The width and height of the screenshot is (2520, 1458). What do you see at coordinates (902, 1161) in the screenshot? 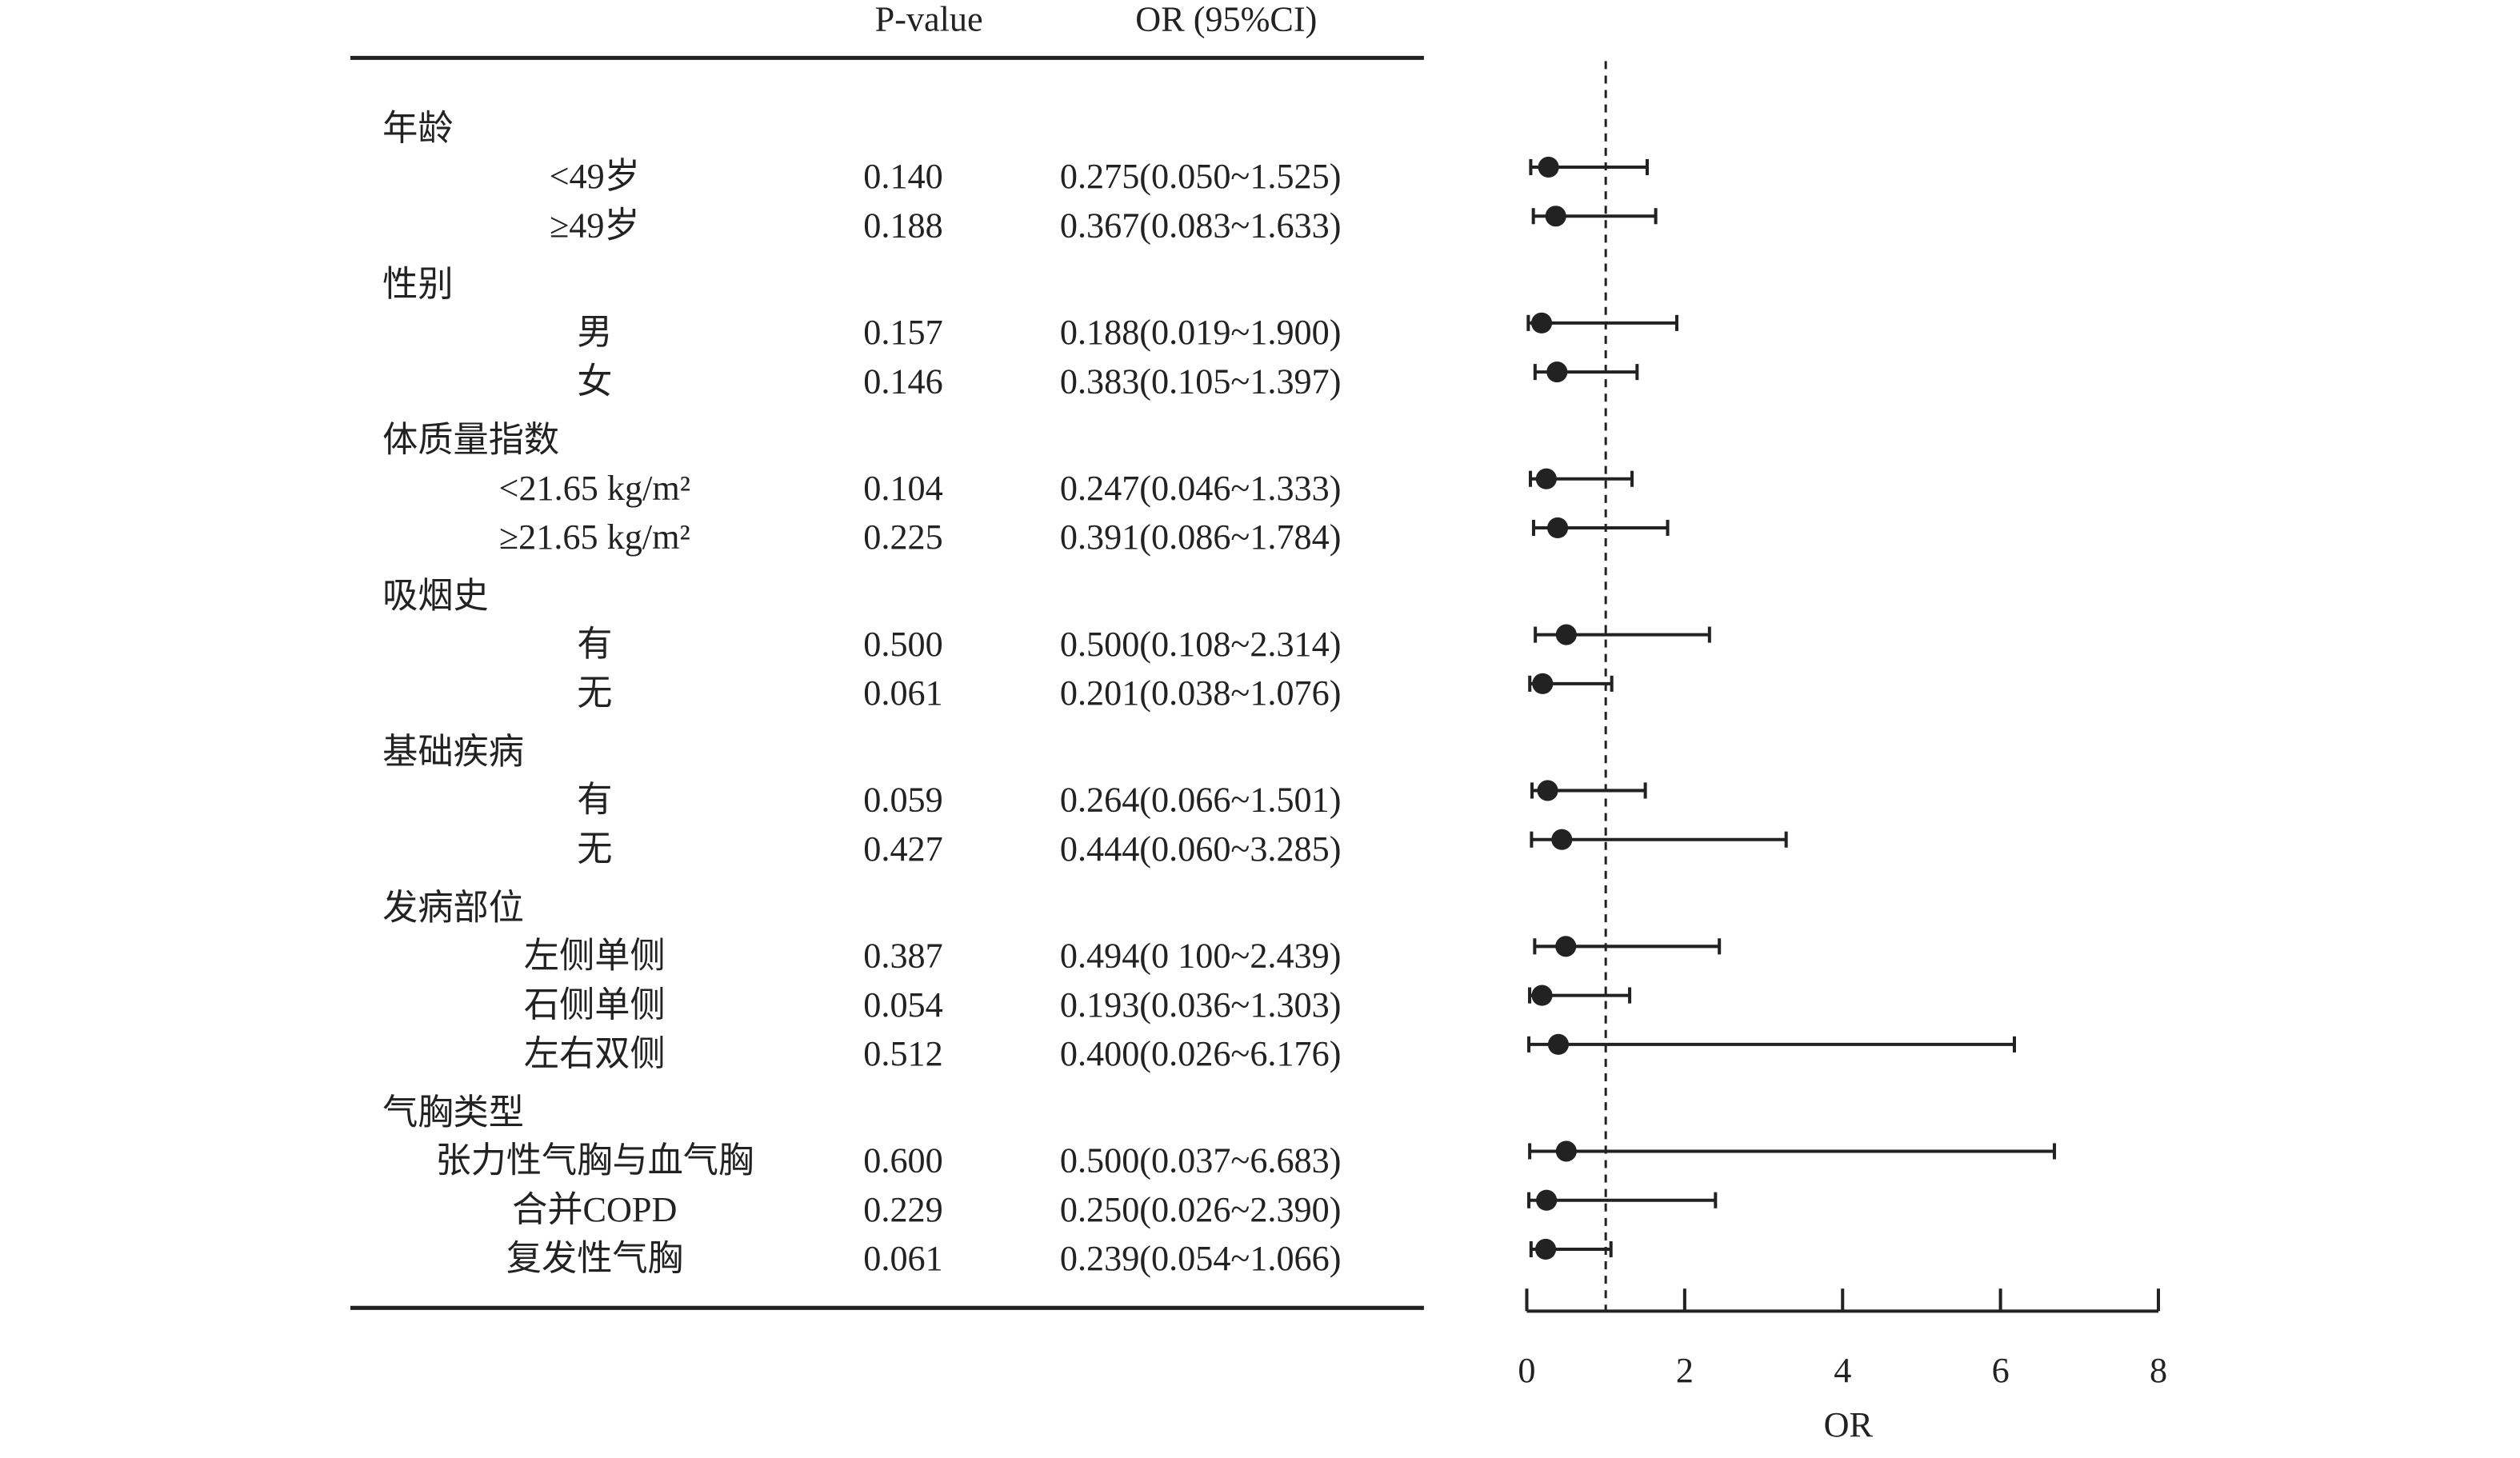
I see `p-value: 0.600` at bounding box center [902, 1161].